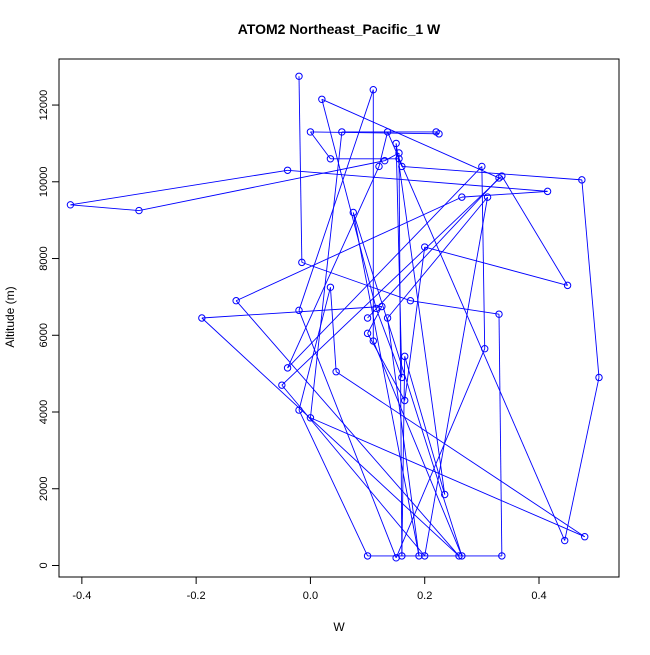 The width and height of the screenshot is (650, 655). What do you see at coordinates (44, 412) in the screenshot?
I see `y-tick-label: 4000` at bounding box center [44, 412].